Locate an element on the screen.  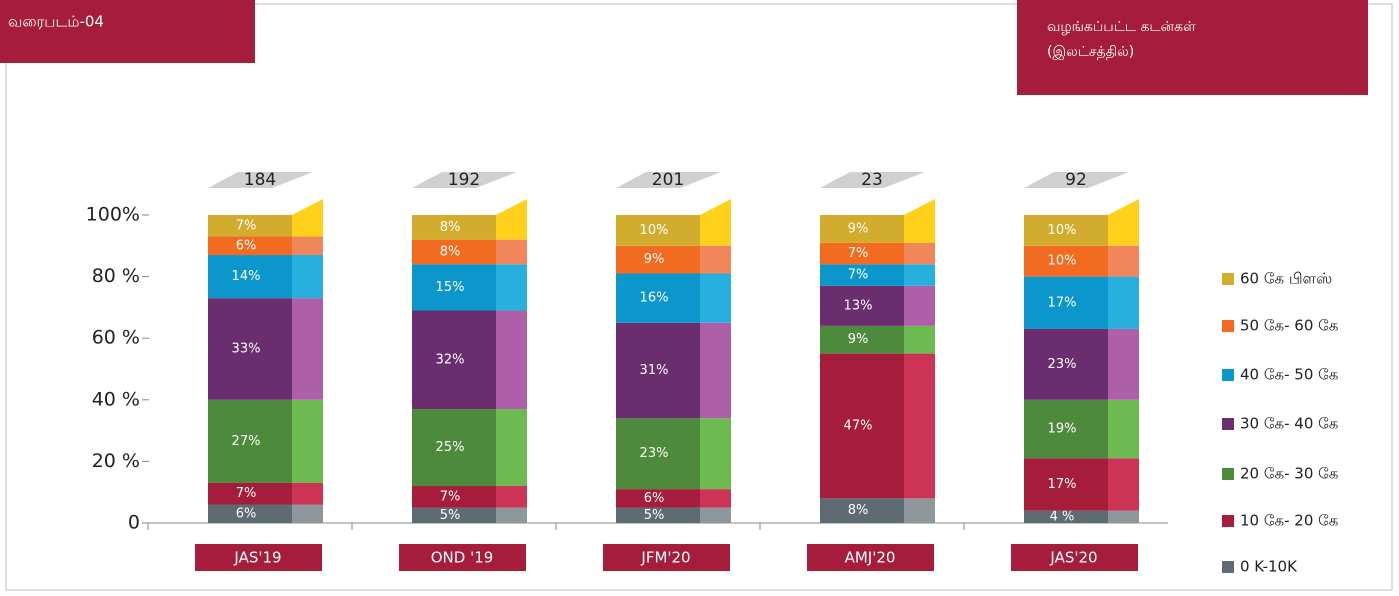
total-label: 192 is located at coordinates (464, 180).